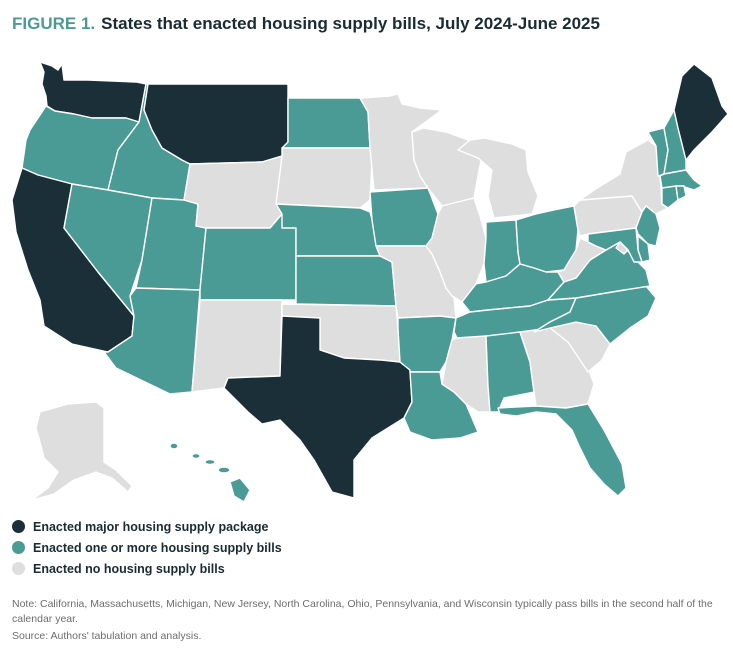 Image resolution: width=733 pixels, height=651 pixels. What do you see at coordinates (326, 123) in the screenshot?
I see `state-nd` at bounding box center [326, 123].